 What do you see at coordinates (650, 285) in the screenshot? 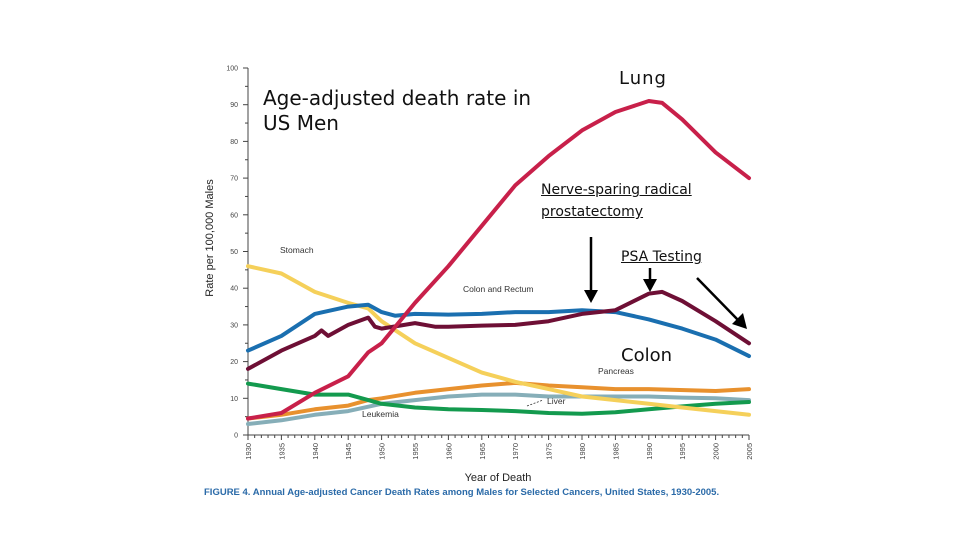
I see `arrowhead-psa-icon` at bounding box center [650, 285].